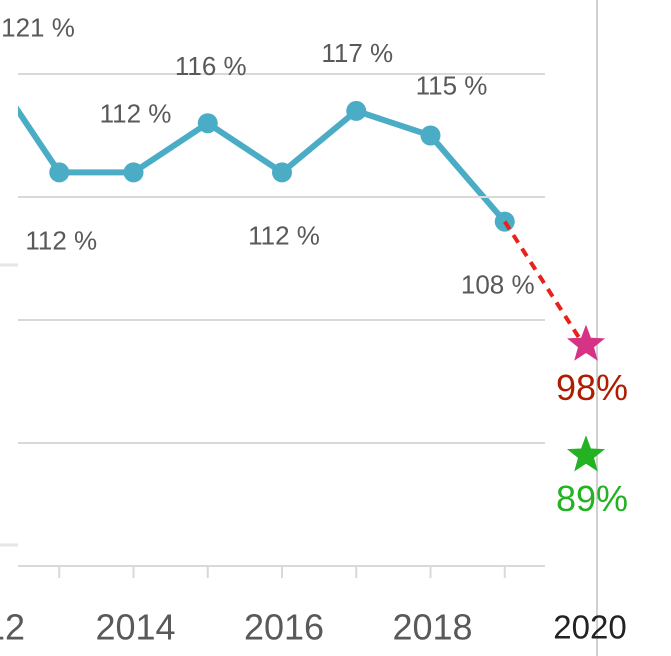 The height and width of the screenshot is (656, 671). I want to click on value-label: 116 %, so click(211, 66).